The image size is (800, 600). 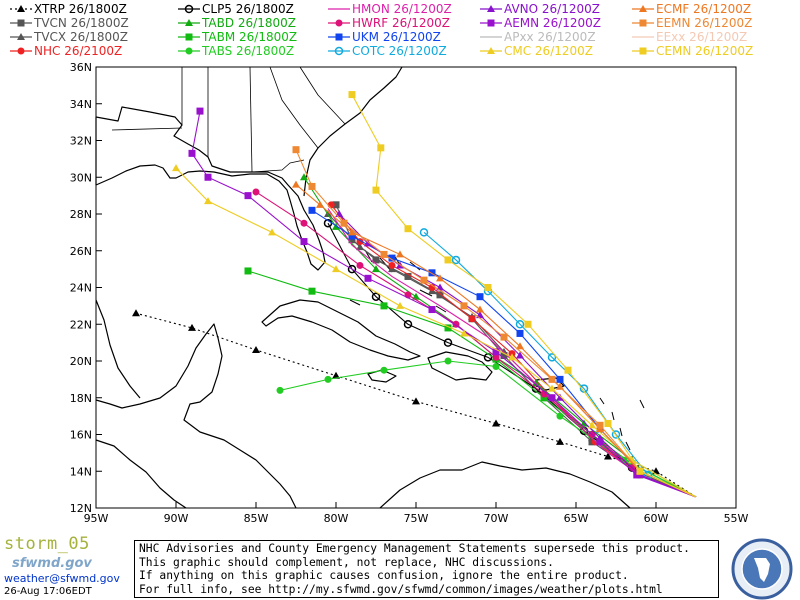 What do you see at coordinates (401, 23) in the screenshot?
I see `legend-label: HWRF 26/1200Z` at bounding box center [401, 23].